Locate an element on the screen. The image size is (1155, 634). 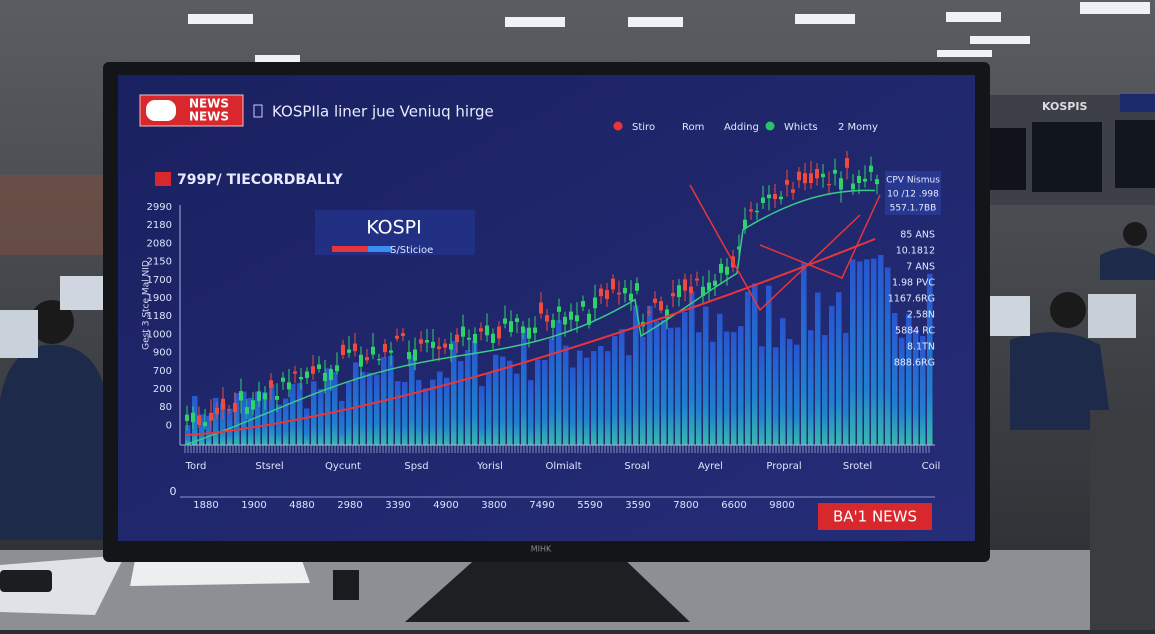
bottom-label: 1900 is located at coordinates (253, 505).